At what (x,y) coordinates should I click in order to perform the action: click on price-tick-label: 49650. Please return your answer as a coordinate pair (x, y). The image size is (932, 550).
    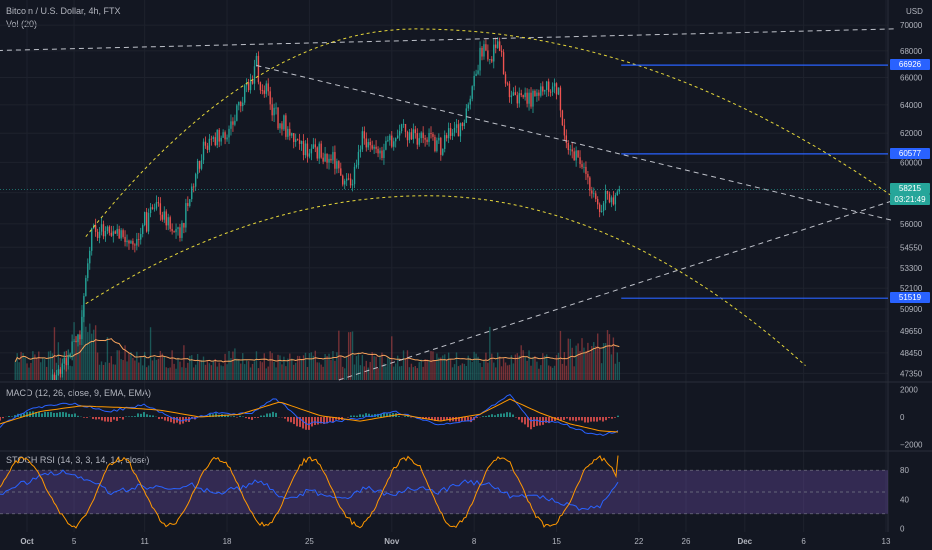
    Looking at the image, I should click on (911, 331).